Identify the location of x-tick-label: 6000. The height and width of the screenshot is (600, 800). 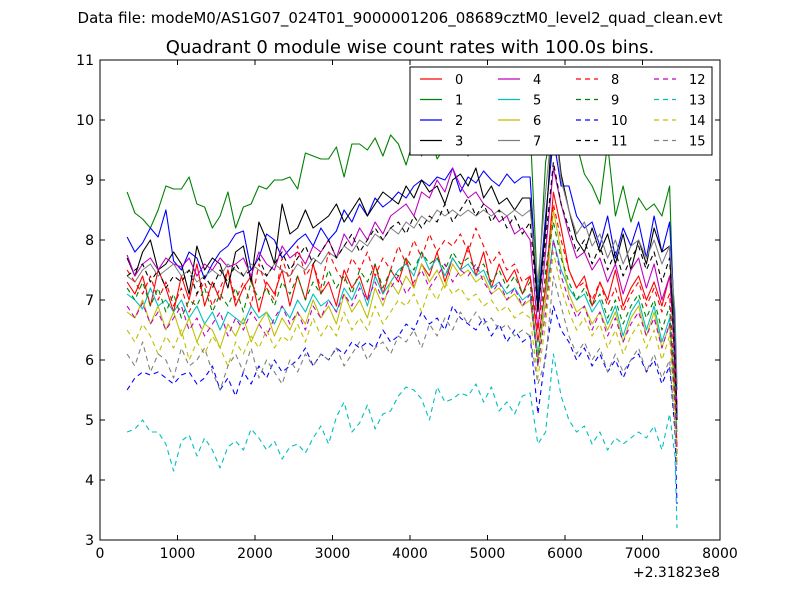
(565, 554).